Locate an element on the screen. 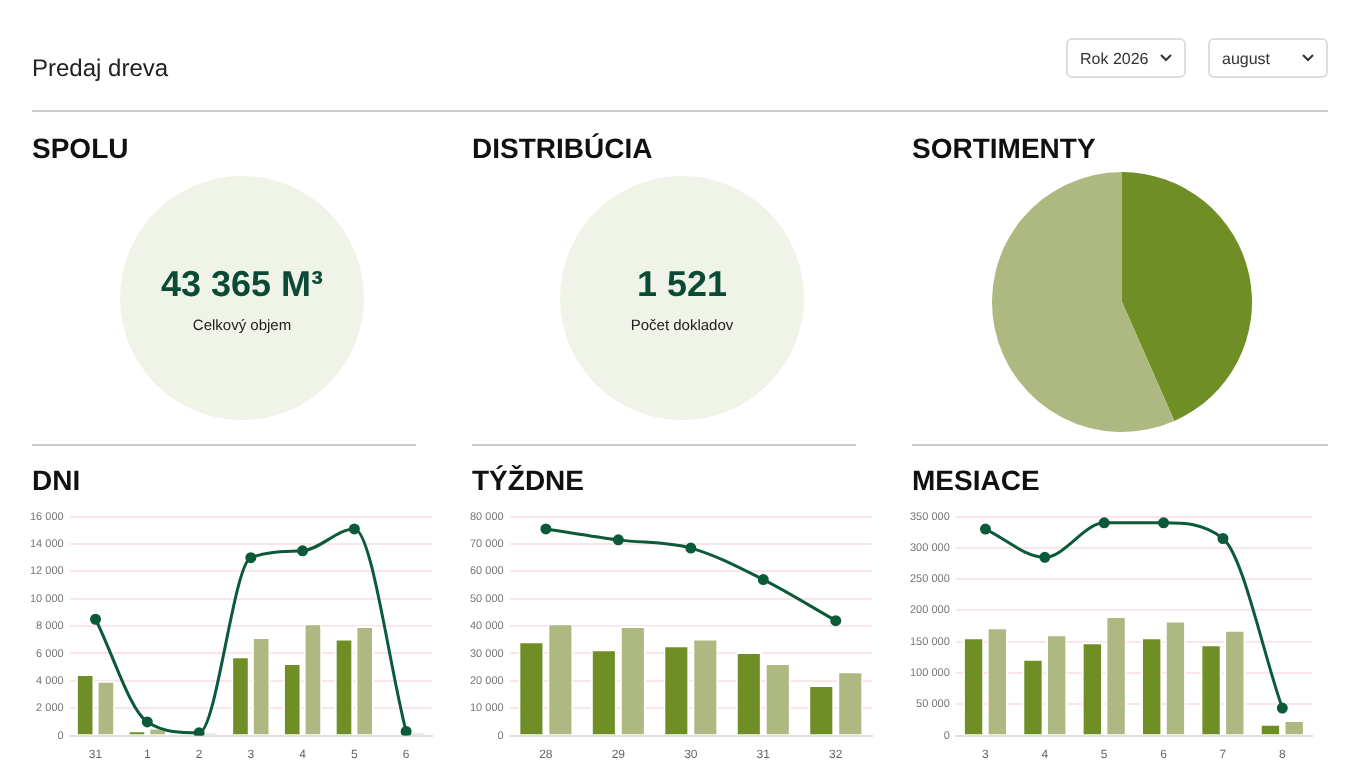 The width and height of the screenshot is (1356, 768). text: DISTRIBÚCIA is located at coordinates (562, 148).